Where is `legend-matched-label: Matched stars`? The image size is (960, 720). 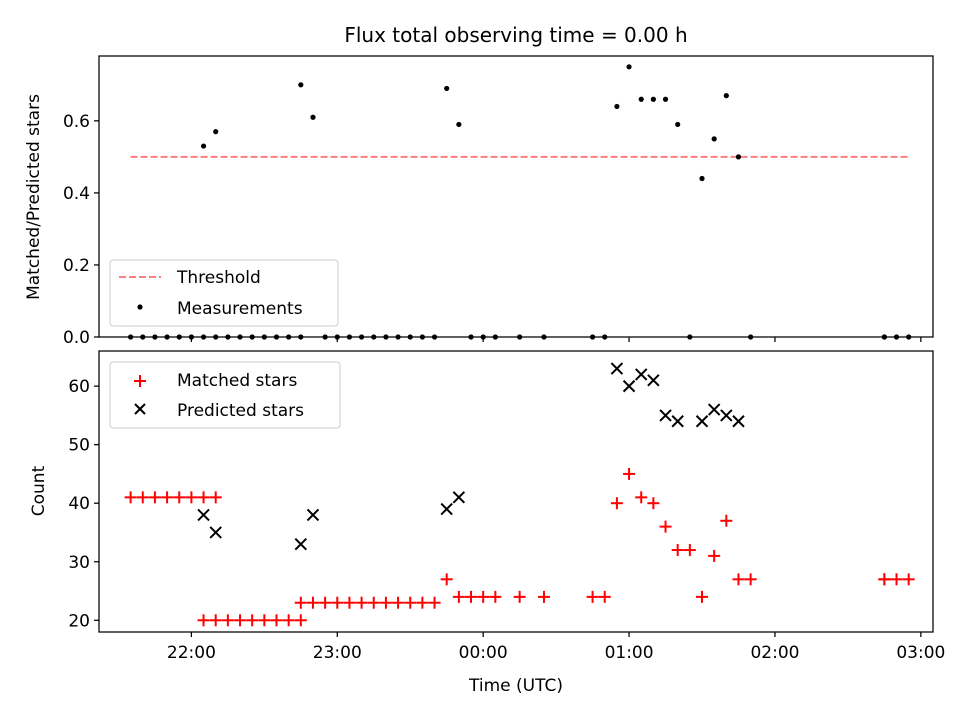 legend-matched-label: Matched stars is located at coordinates (237, 381).